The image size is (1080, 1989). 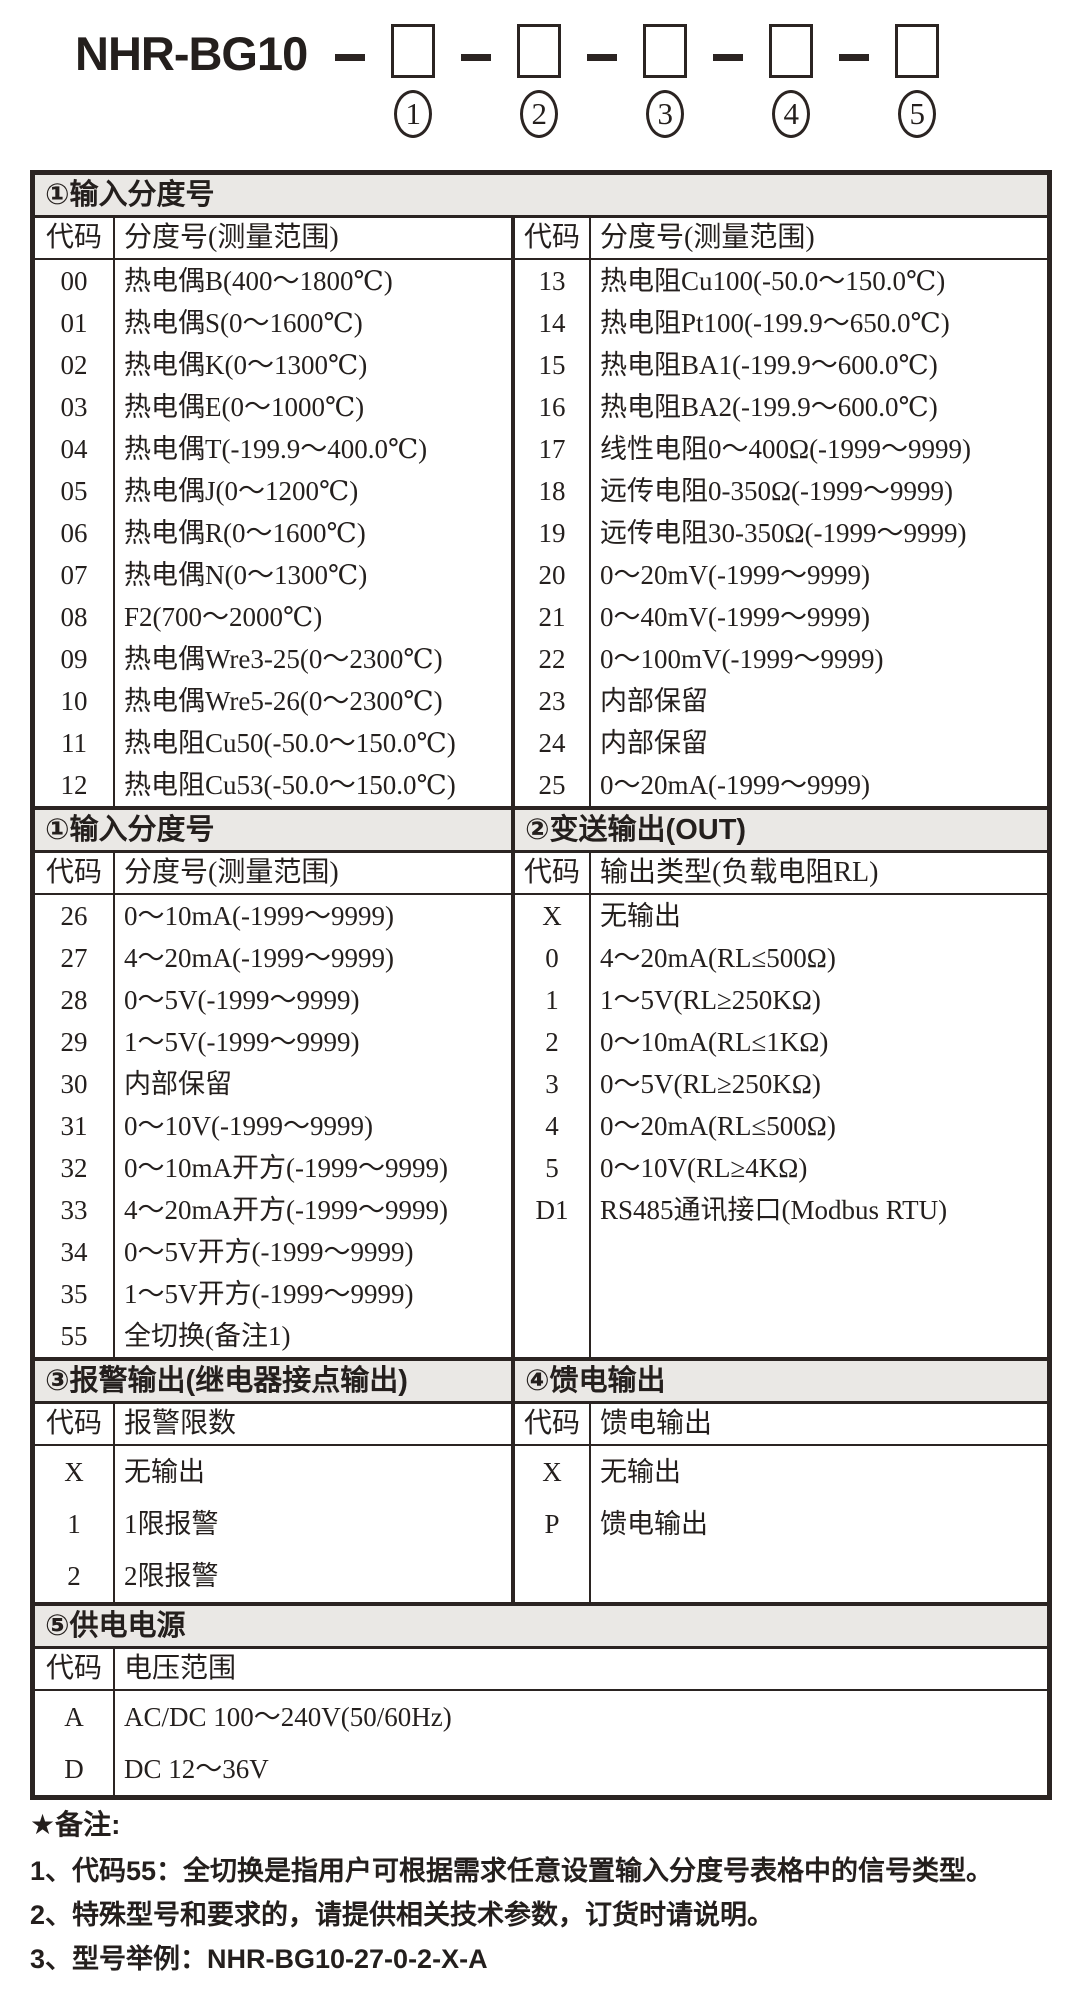 What do you see at coordinates (819, 1425) in the screenshot?
I see `desc-column-header: 馈电输出` at bounding box center [819, 1425].